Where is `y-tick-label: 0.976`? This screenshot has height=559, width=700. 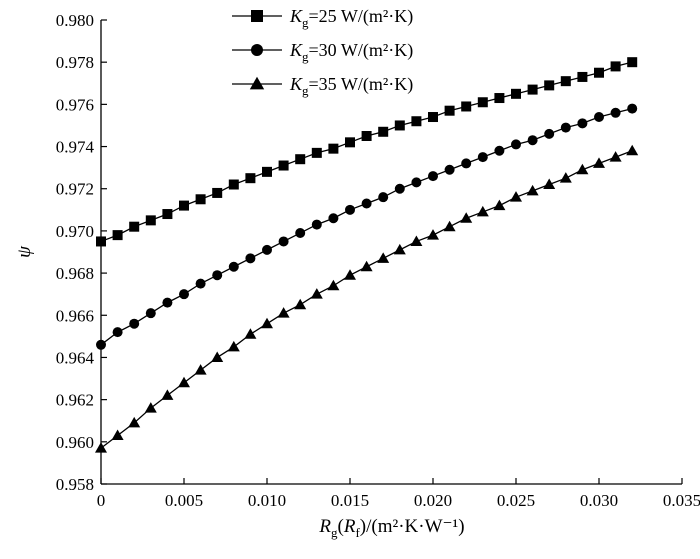
y-tick-label: 0.976 is located at coordinates (75, 104).